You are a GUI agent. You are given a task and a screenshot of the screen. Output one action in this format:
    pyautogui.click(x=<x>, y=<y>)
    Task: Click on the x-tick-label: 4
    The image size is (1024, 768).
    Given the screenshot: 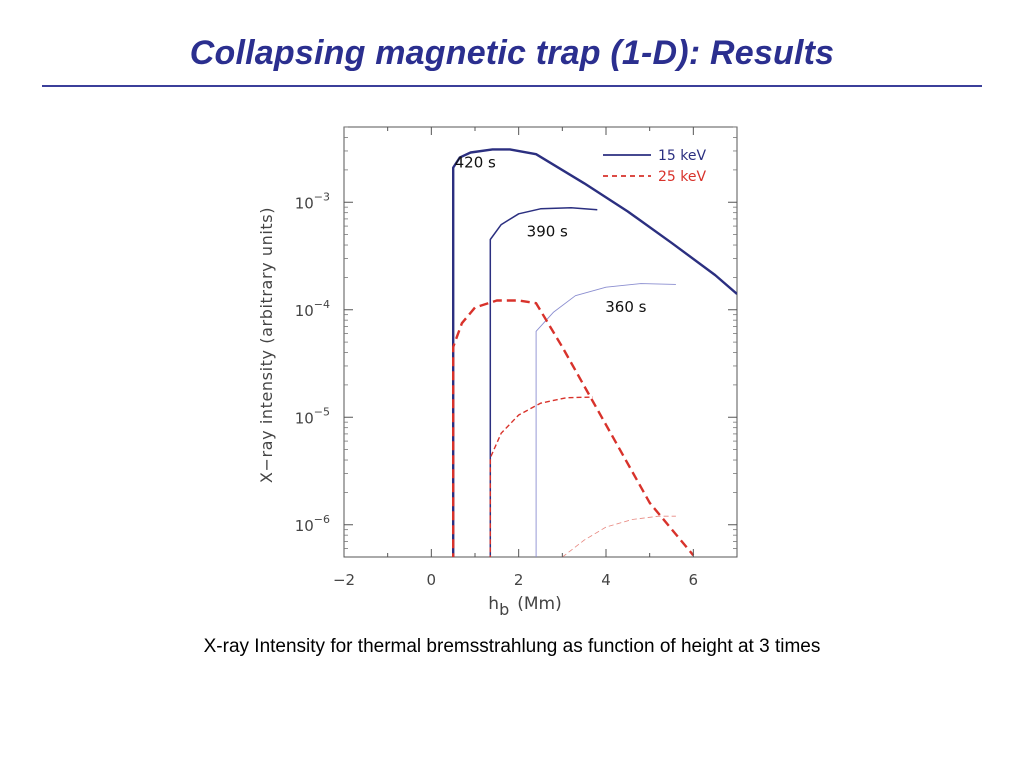 What is the action you would take?
    pyautogui.click(x=606, y=580)
    